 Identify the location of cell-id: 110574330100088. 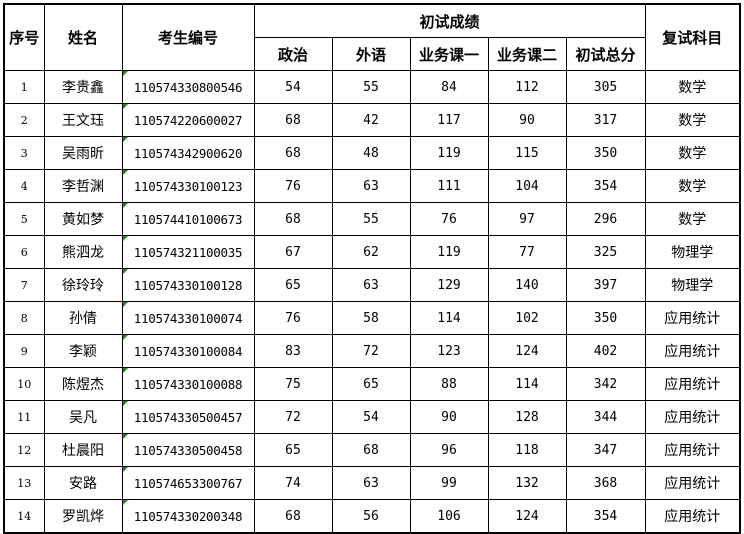
(188, 384).